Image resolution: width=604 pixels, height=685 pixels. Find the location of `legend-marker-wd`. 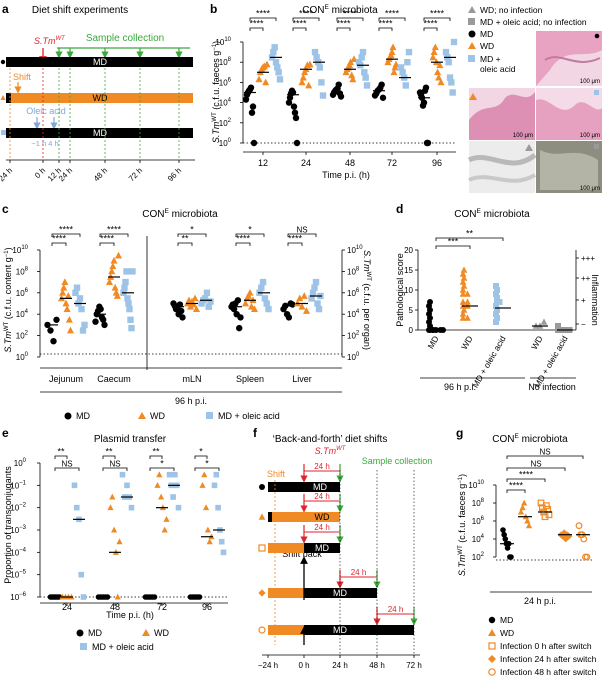

legend-marker-wd is located at coordinates (472, 45).